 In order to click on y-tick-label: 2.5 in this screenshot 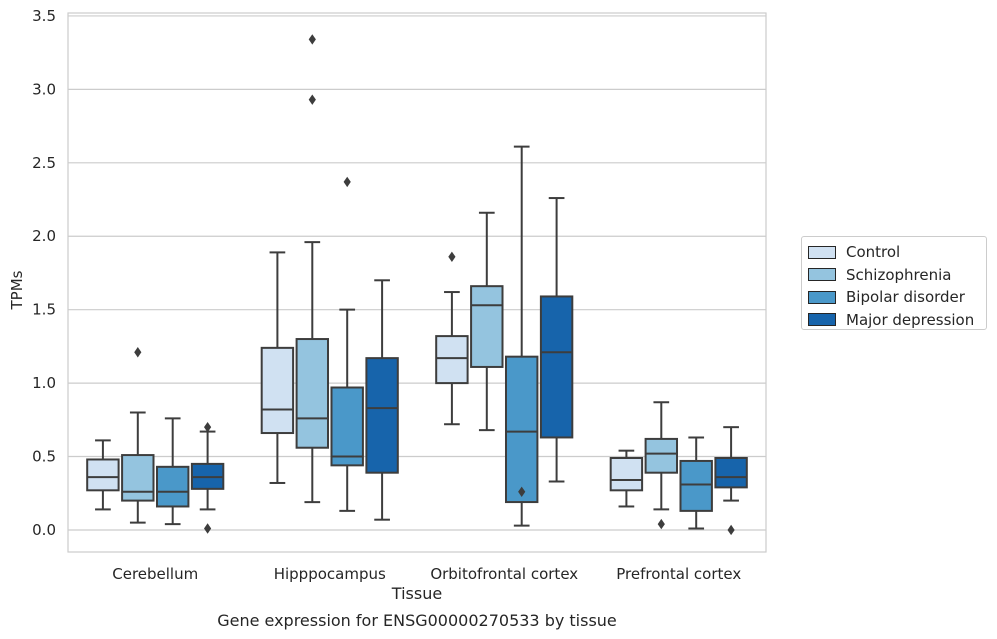, I will do `click(44, 163)`.